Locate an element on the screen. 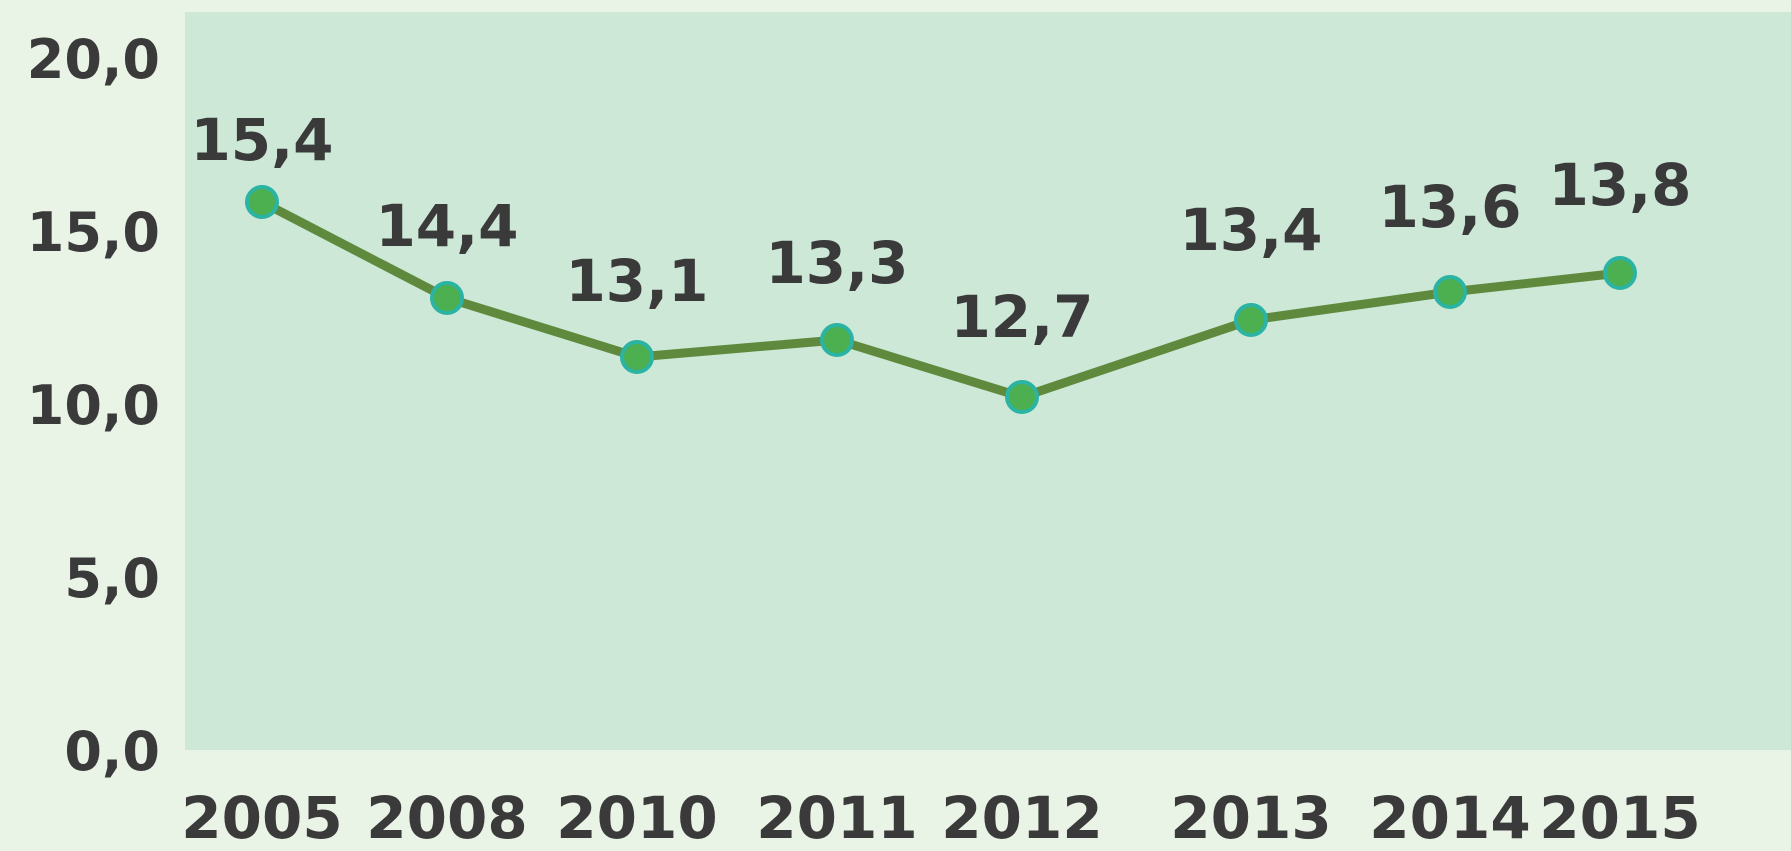 The image size is (1791, 851). x-tick-label: 2010 is located at coordinates (636, 817).